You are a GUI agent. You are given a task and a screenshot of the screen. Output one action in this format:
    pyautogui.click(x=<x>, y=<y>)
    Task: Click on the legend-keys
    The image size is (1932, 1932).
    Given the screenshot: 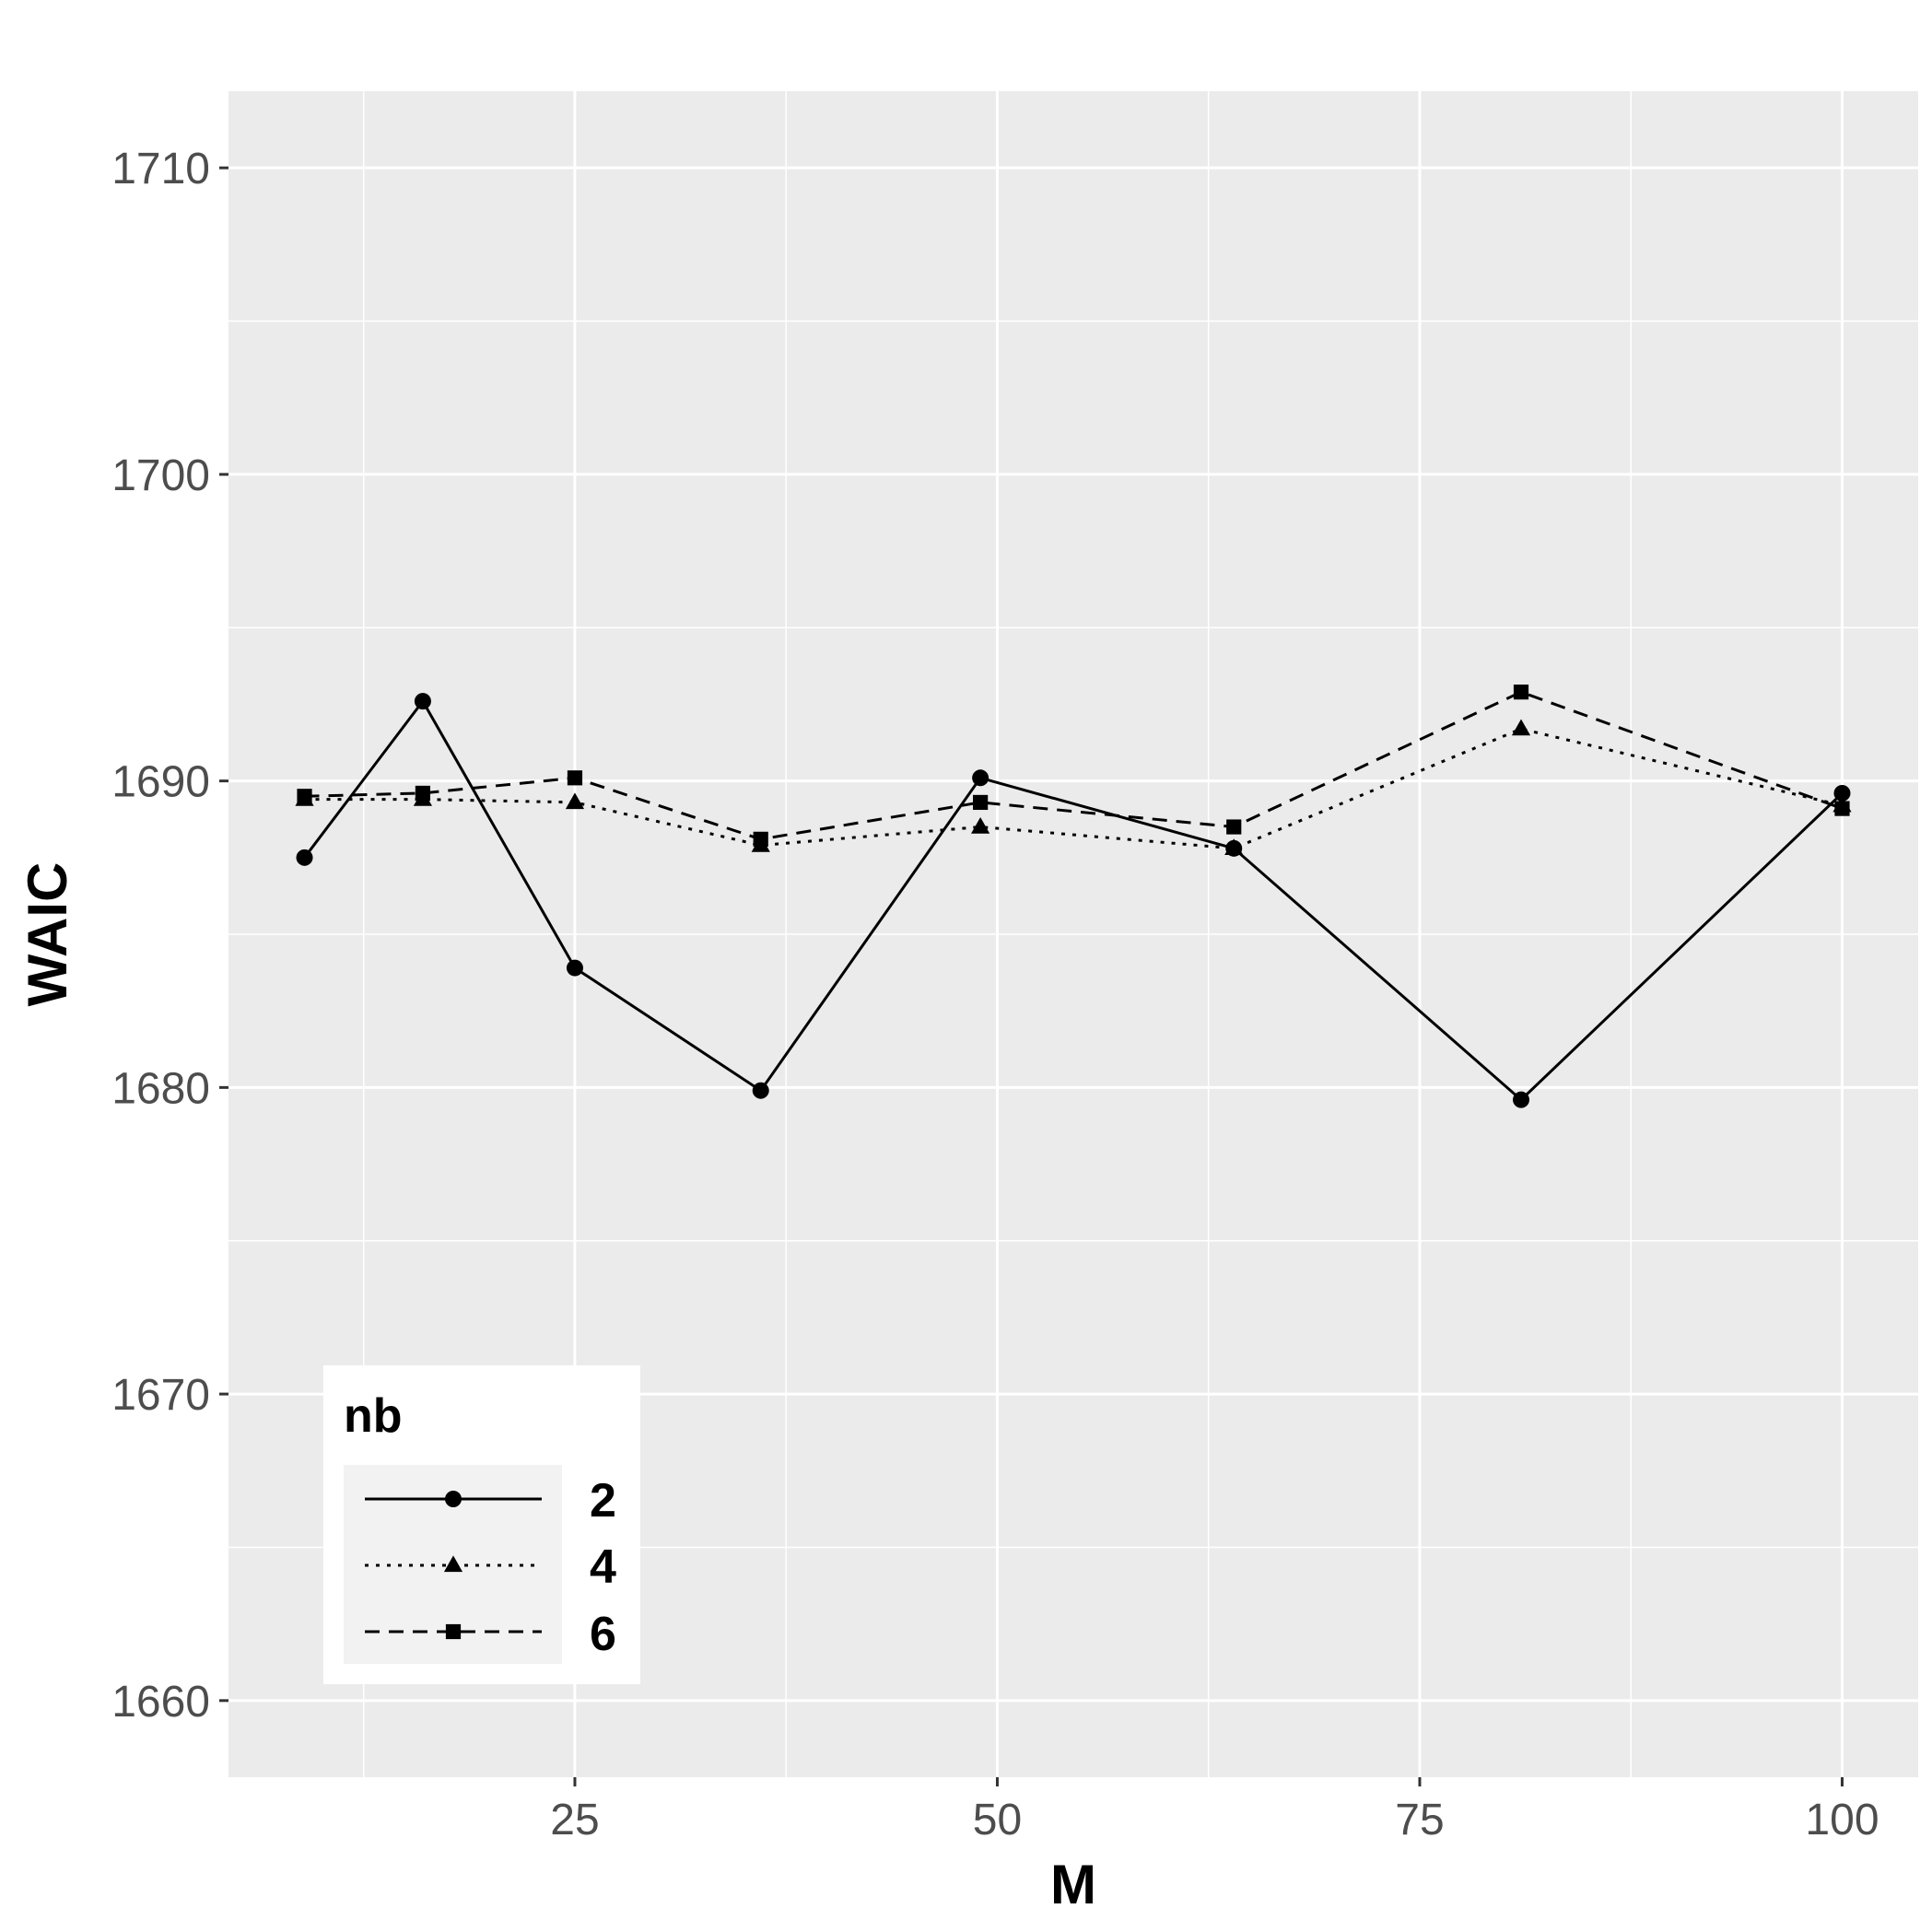 What is the action you would take?
    pyautogui.click(x=453, y=1565)
    